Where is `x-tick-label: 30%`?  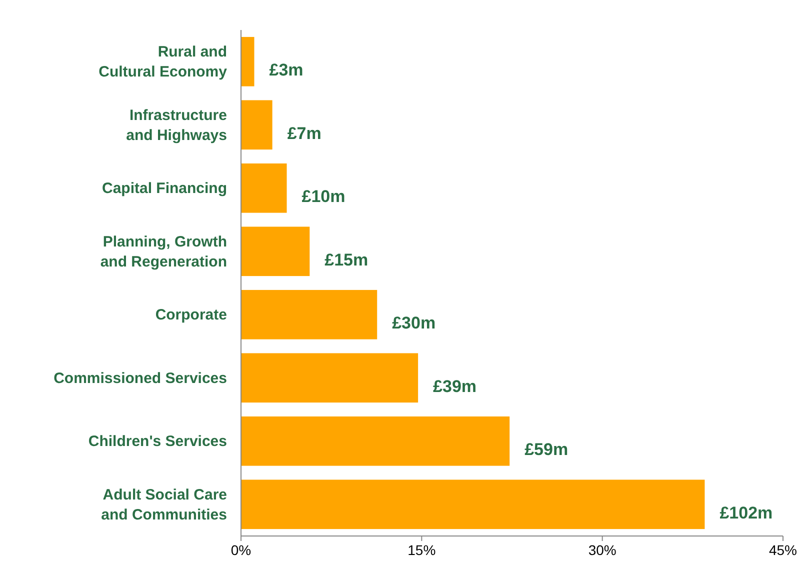
x-tick-label: 30% is located at coordinates (602, 550).